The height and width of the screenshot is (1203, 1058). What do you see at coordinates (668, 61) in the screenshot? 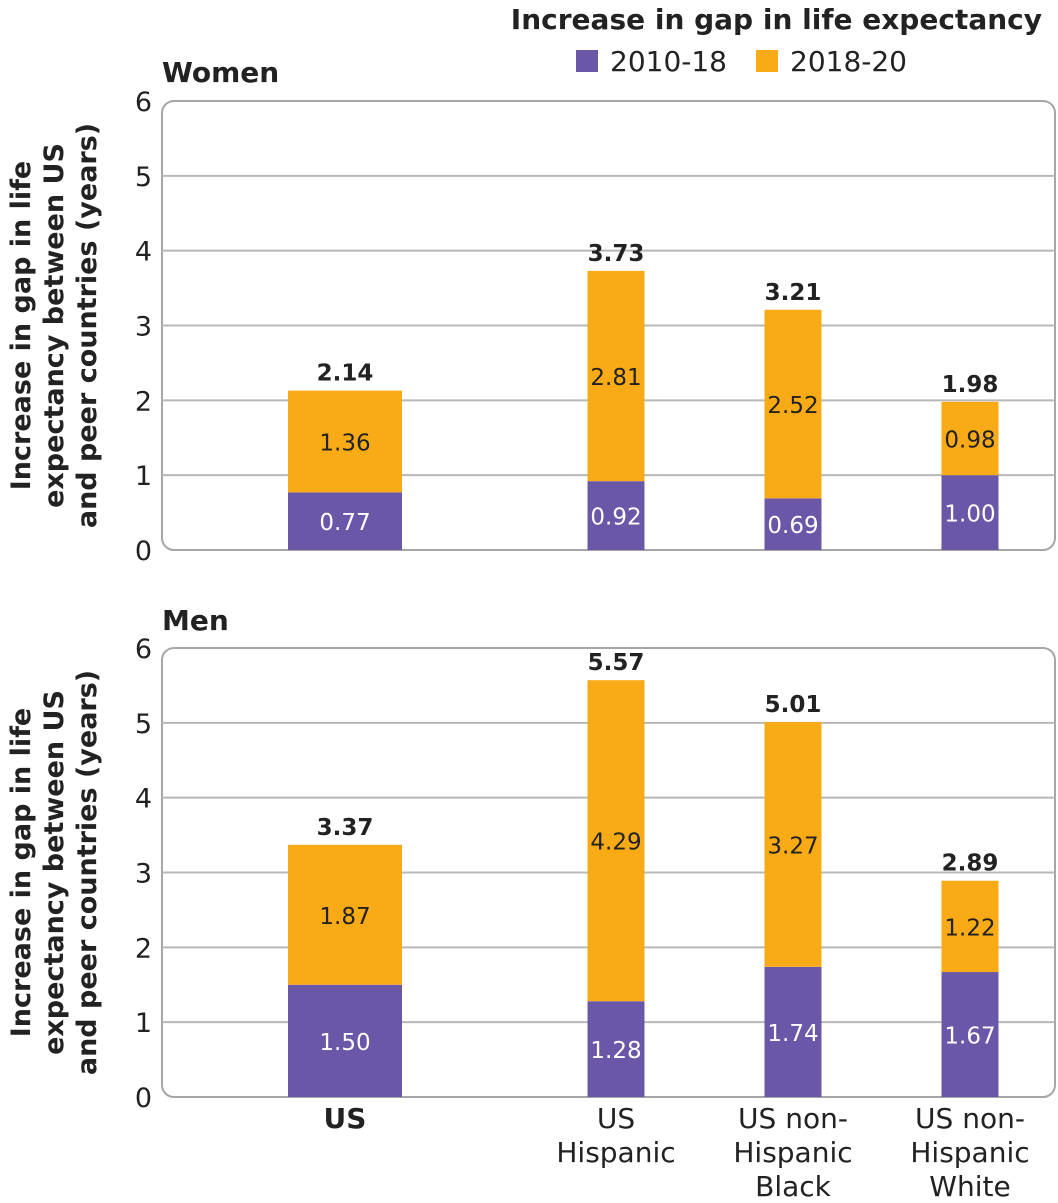
I see `legend-label-2010-18: 2010-18` at bounding box center [668, 61].